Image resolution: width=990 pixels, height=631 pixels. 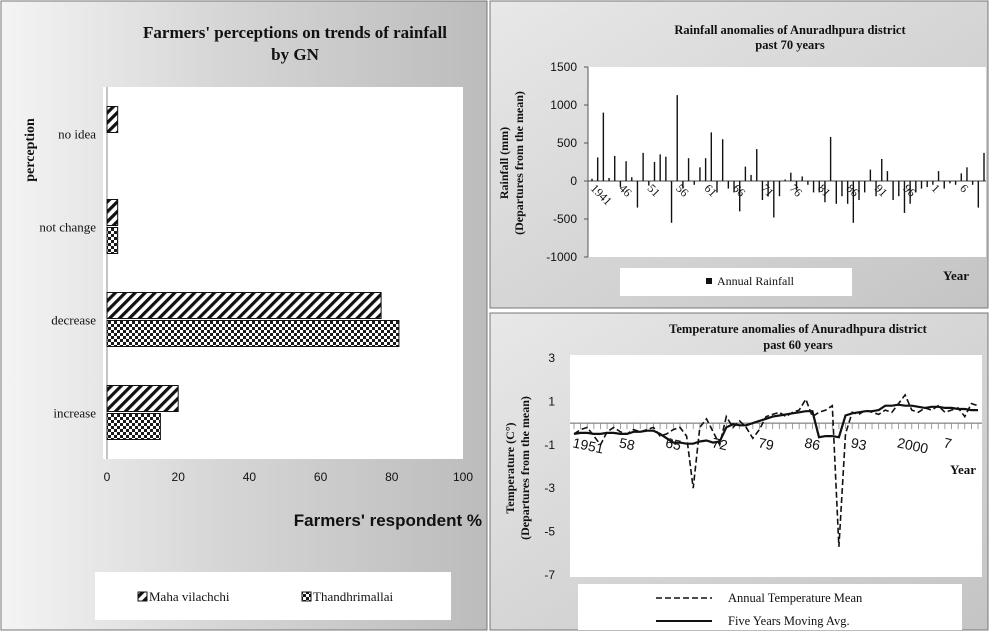 What do you see at coordinates (321, 477) in the screenshot?
I see `perception-x-tick-60: 60` at bounding box center [321, 477].